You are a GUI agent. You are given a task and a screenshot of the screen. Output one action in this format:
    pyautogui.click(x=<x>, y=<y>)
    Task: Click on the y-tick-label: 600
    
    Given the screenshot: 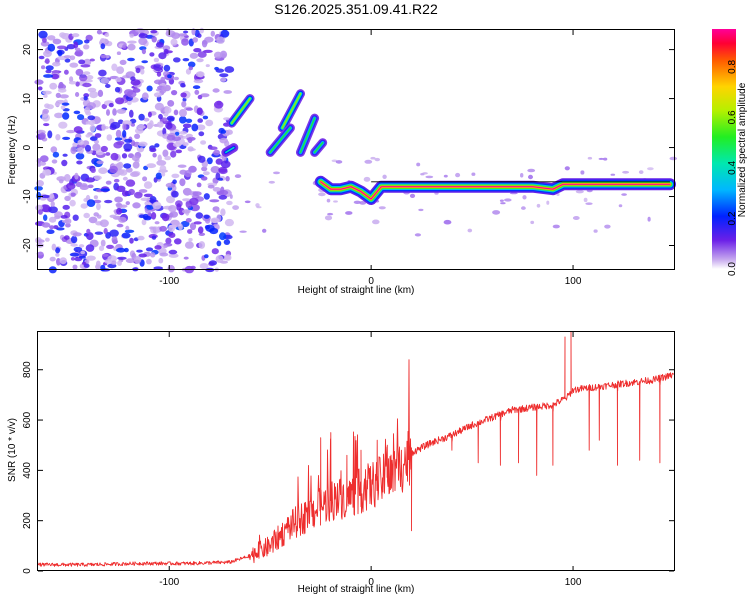 What is the action you would take?
    pyautogui.click(x=27, y=419)
    